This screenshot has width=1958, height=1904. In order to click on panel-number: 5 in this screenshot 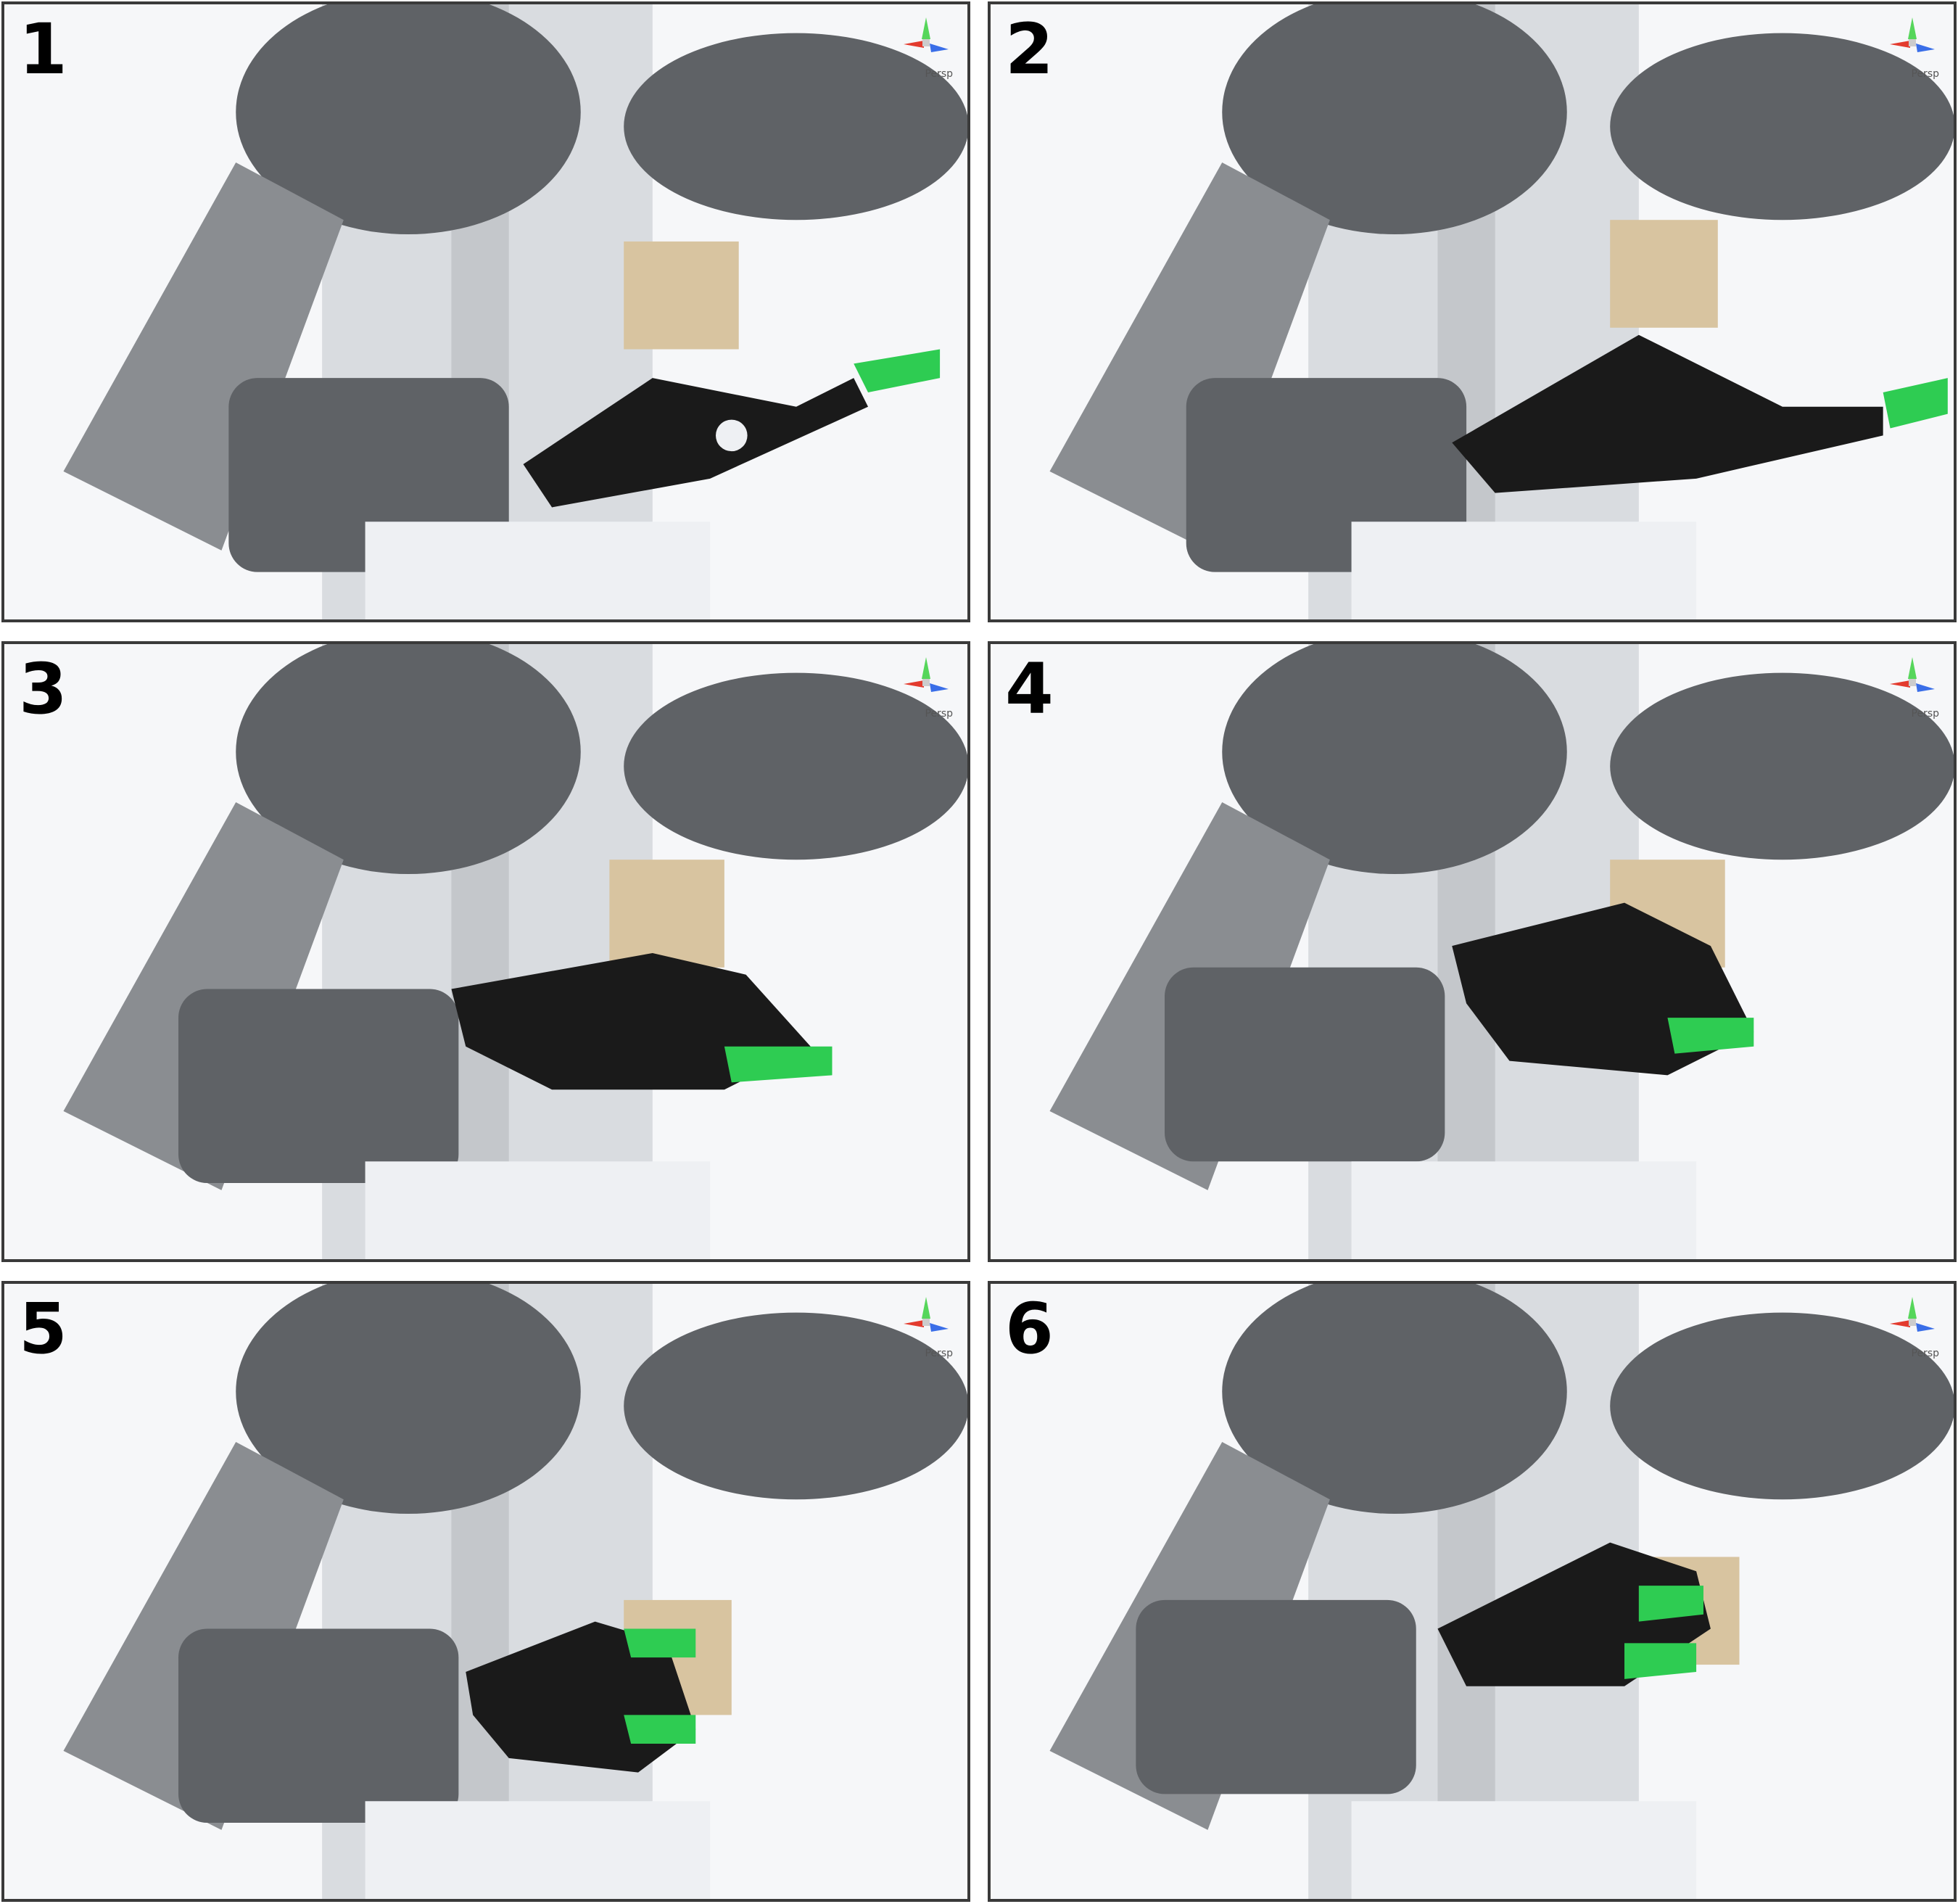, I will do `click(43, 1328)`.